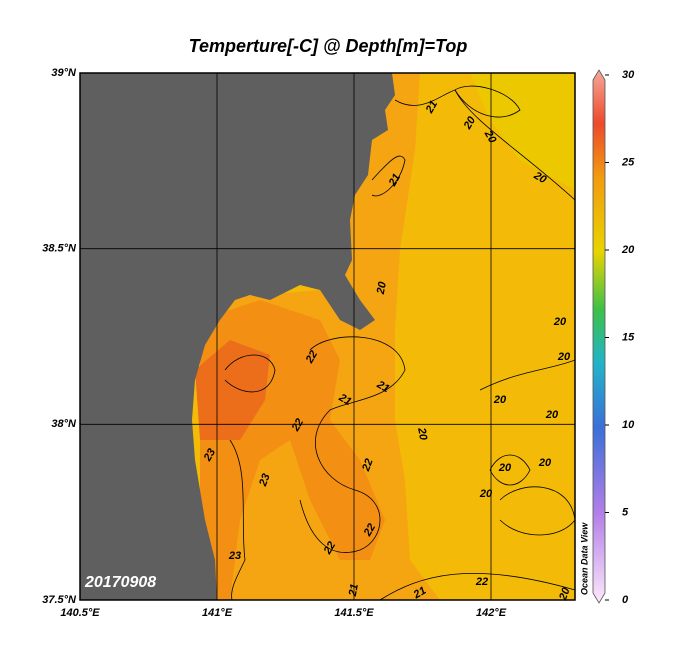 The height and width of the screenshot is (660, 684). I want to click on sea-cool, so click(522, 131).